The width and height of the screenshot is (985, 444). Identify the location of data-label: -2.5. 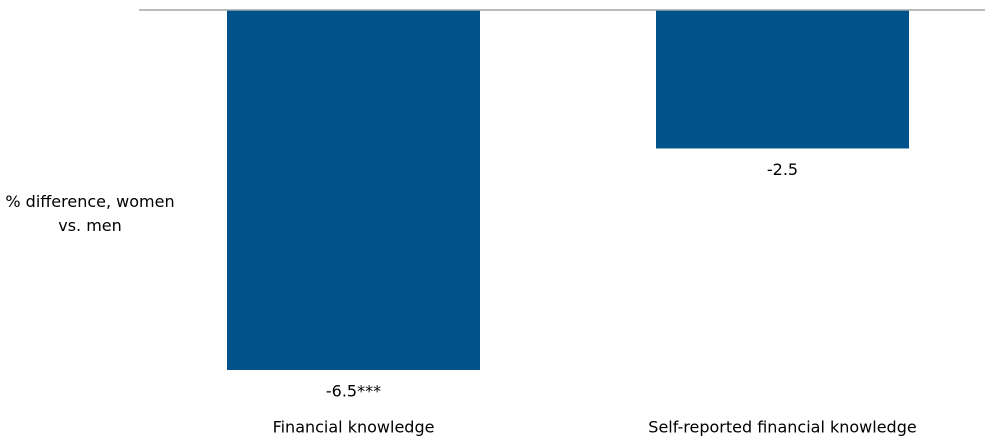
(782, 169).